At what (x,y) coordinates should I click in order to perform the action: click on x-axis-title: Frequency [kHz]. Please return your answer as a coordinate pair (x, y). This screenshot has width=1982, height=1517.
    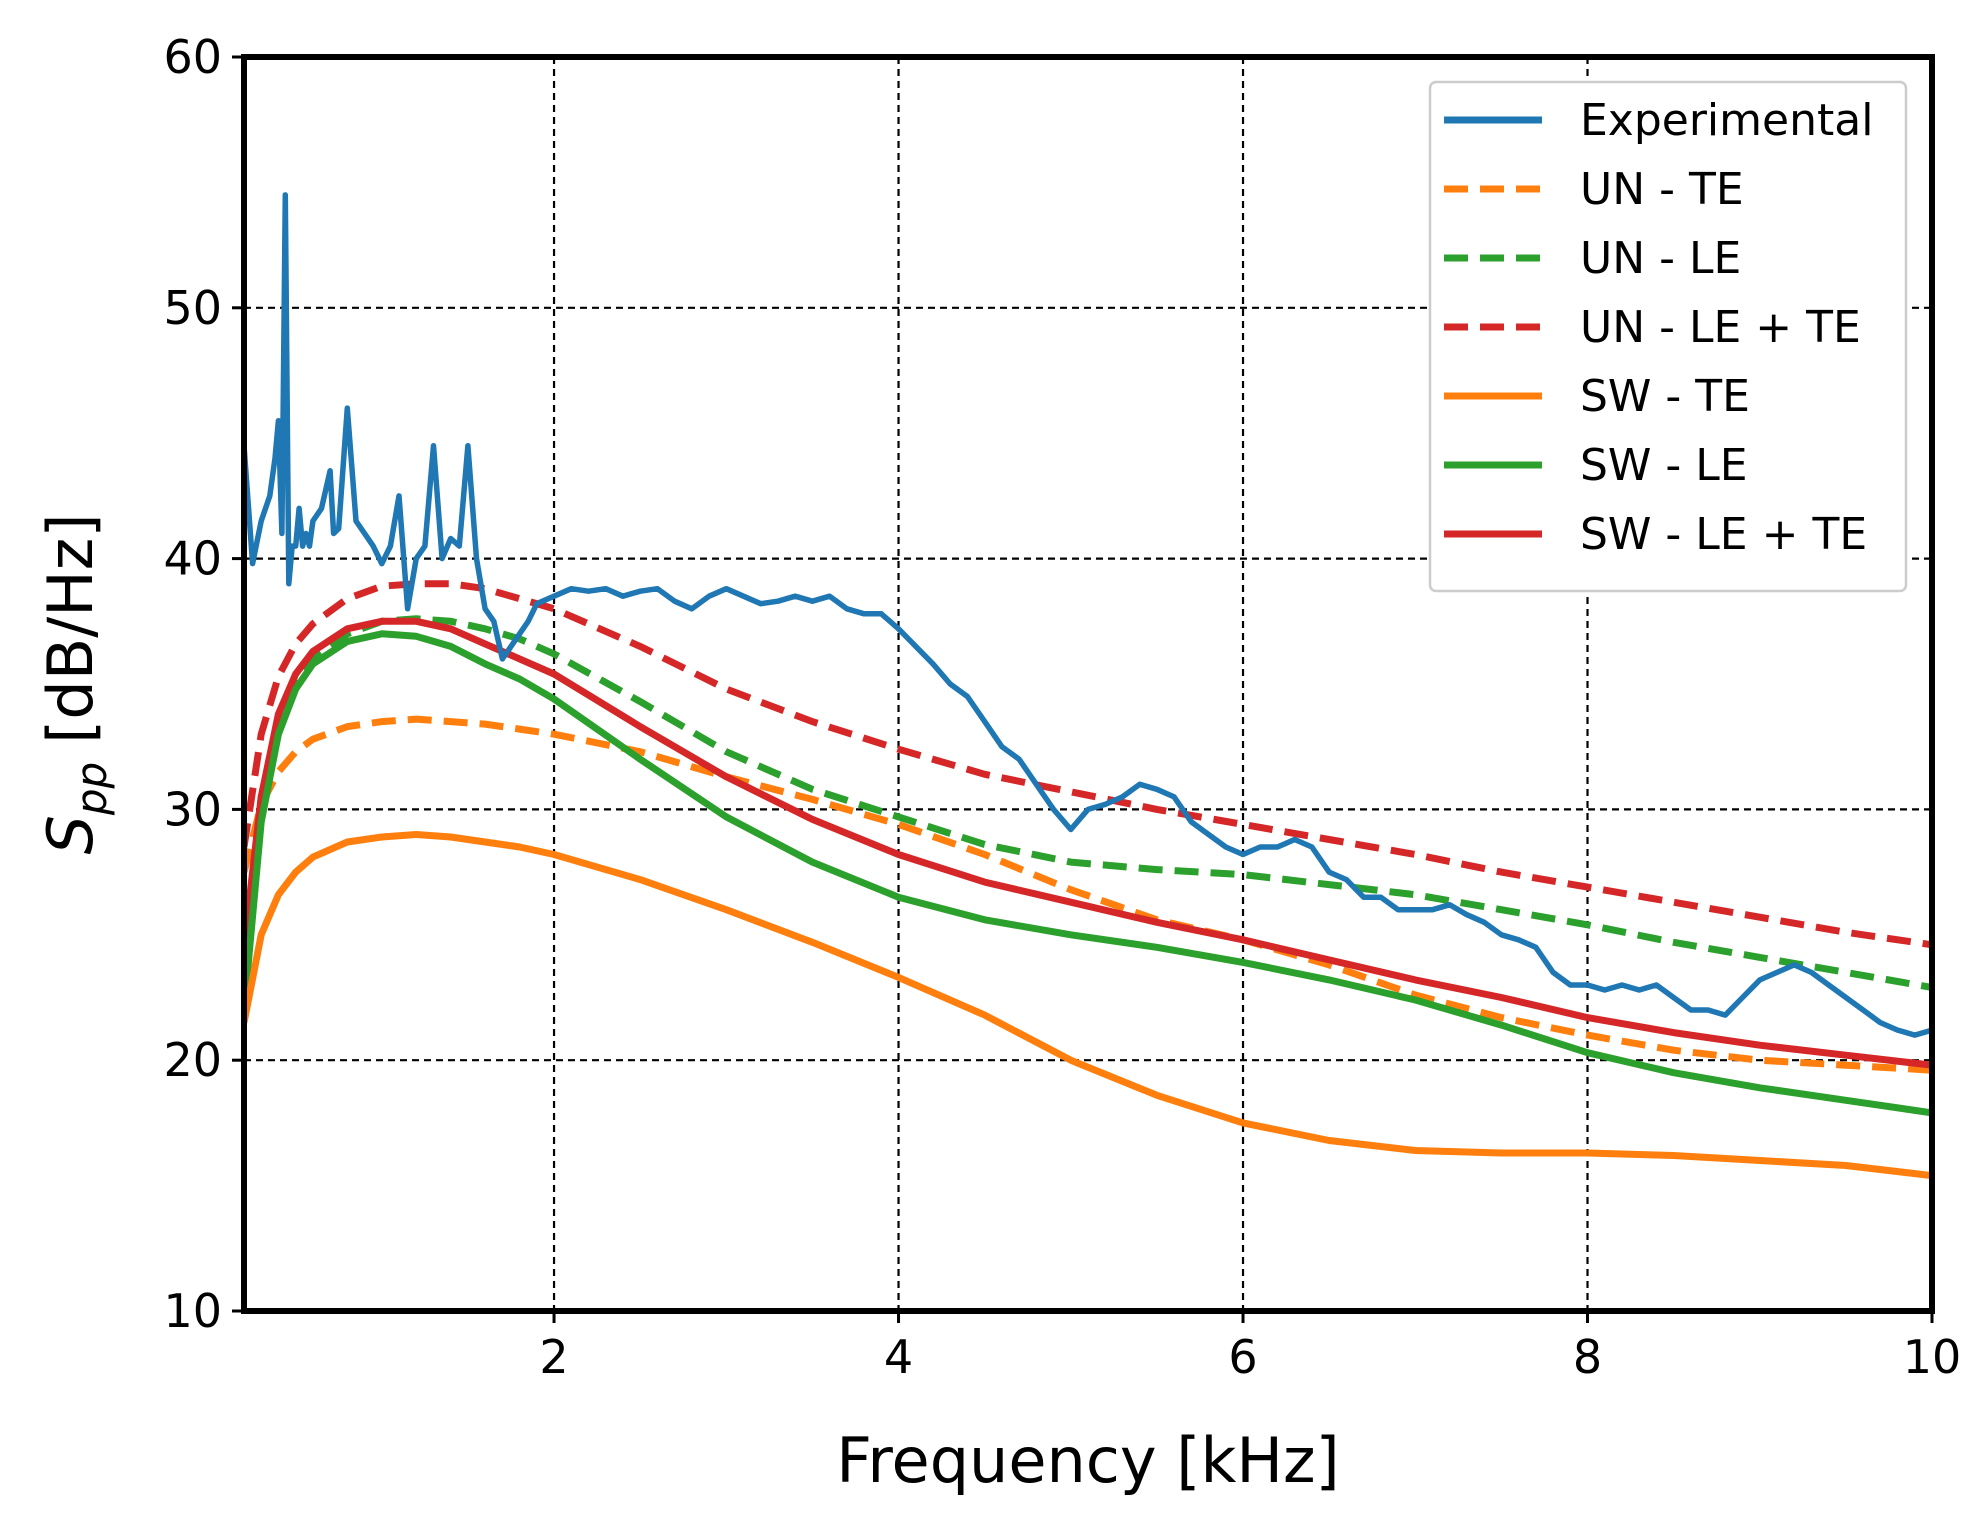
    Looking at the image, I should click on (1087, 1460).